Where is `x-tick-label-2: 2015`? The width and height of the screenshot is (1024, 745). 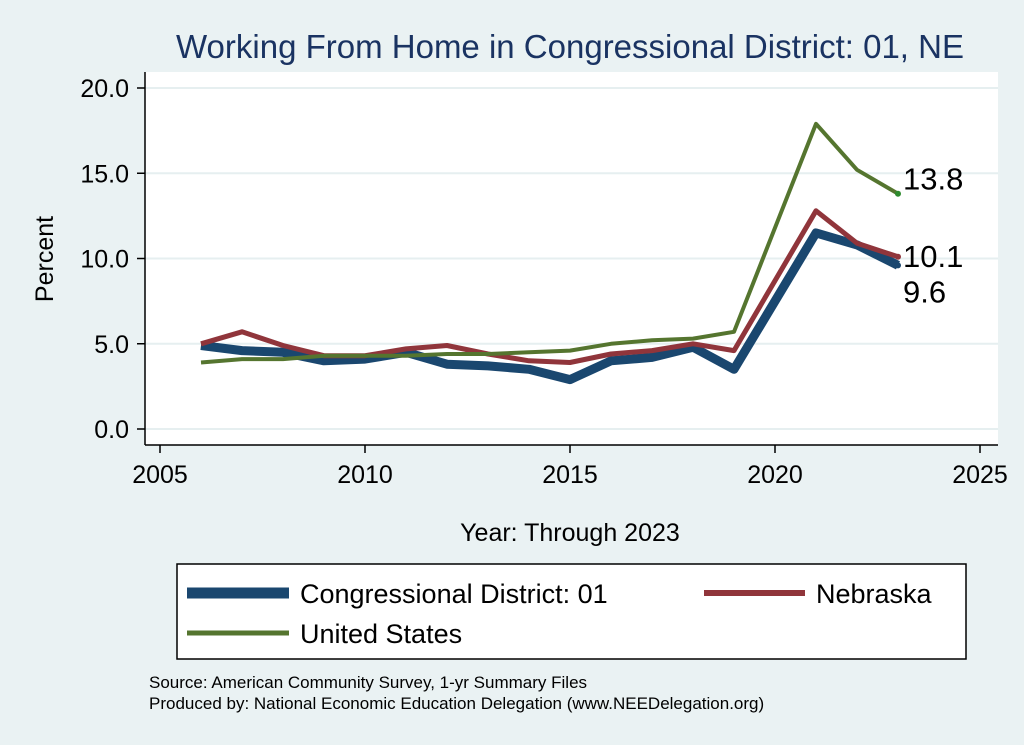 x-tick-label-2: 2015 is located at coordinates (570, 475).